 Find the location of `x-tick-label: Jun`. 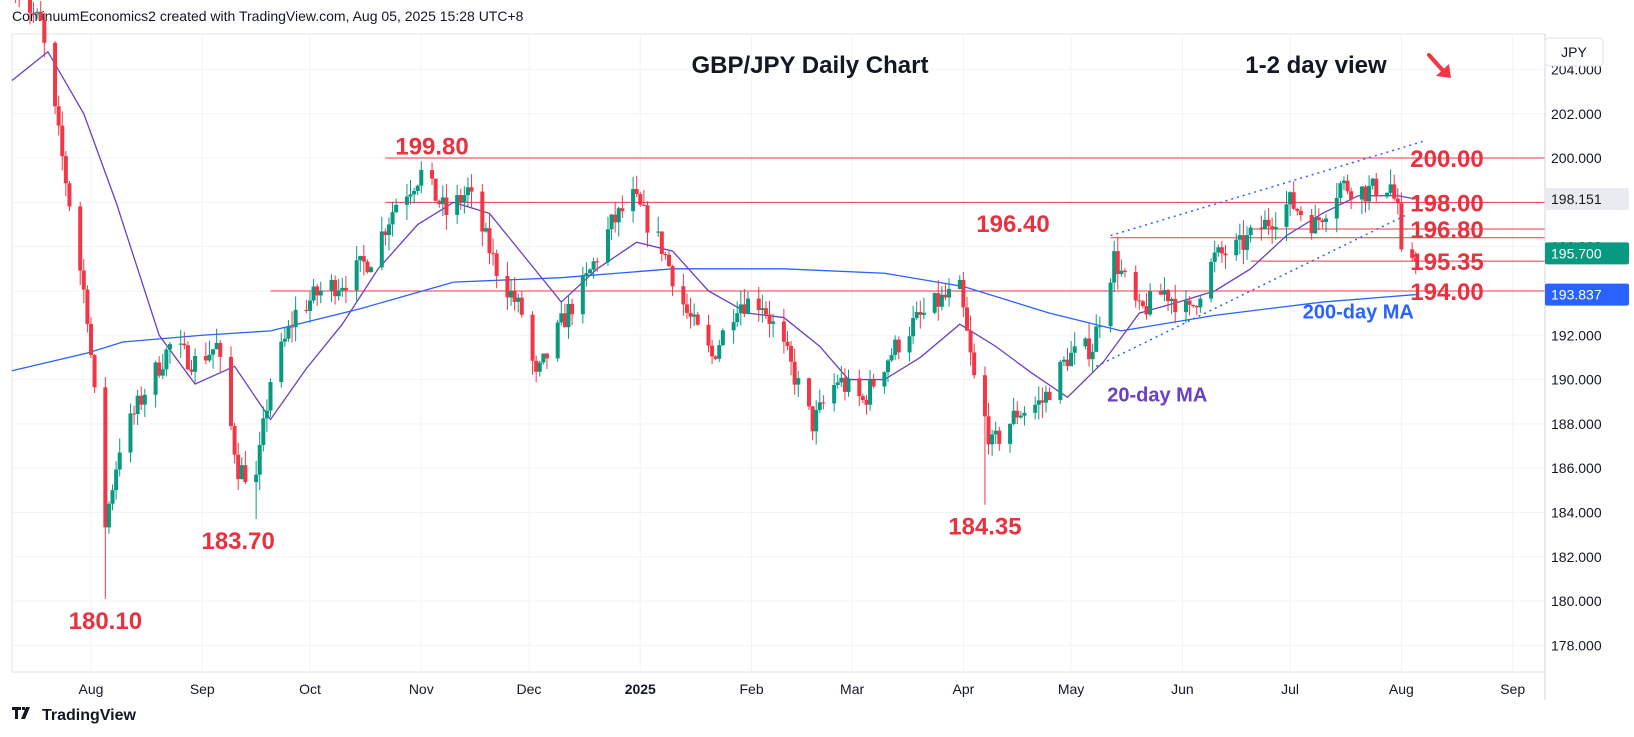

x-tick-label: Jun is located at coordinates (1182, 689).